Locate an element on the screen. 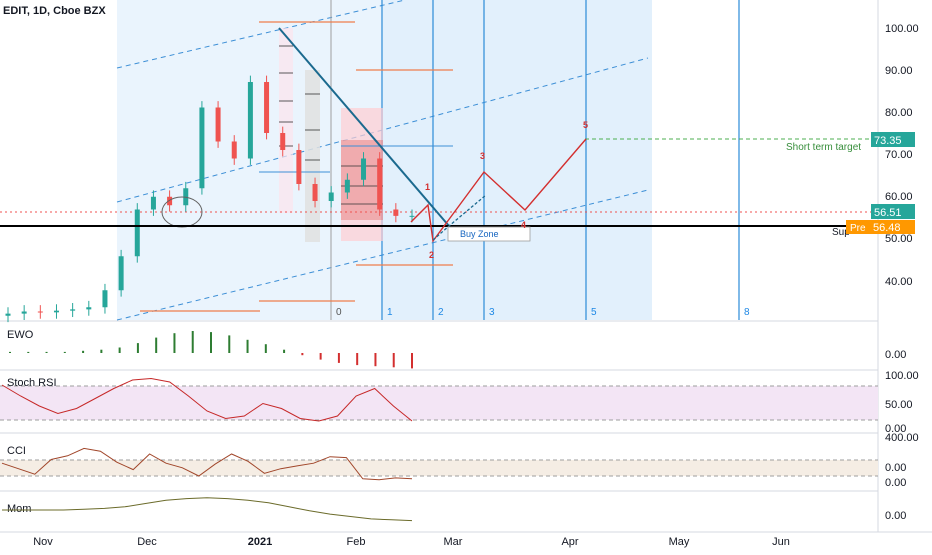 The width and height of the screenshot is (932, 555). wave-label: 4 is located at coordinates (523, 225).